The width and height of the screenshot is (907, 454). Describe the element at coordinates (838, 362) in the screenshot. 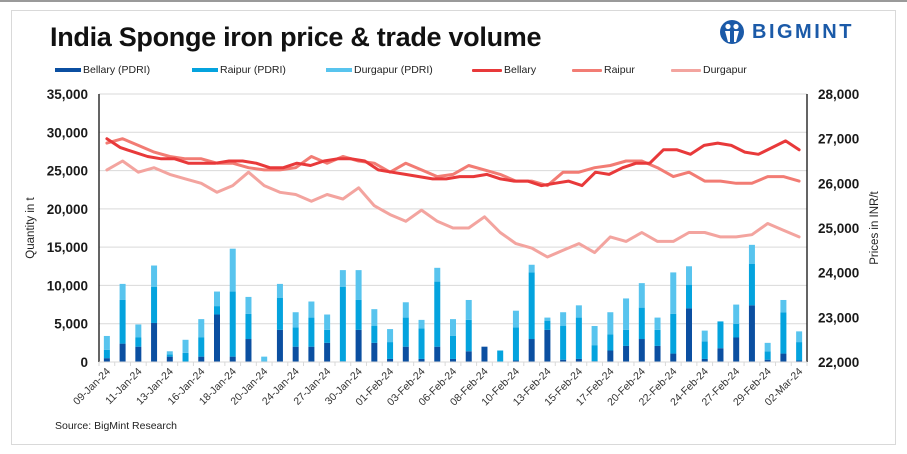

I see `y-right-tick-label: 22,000` at that location.